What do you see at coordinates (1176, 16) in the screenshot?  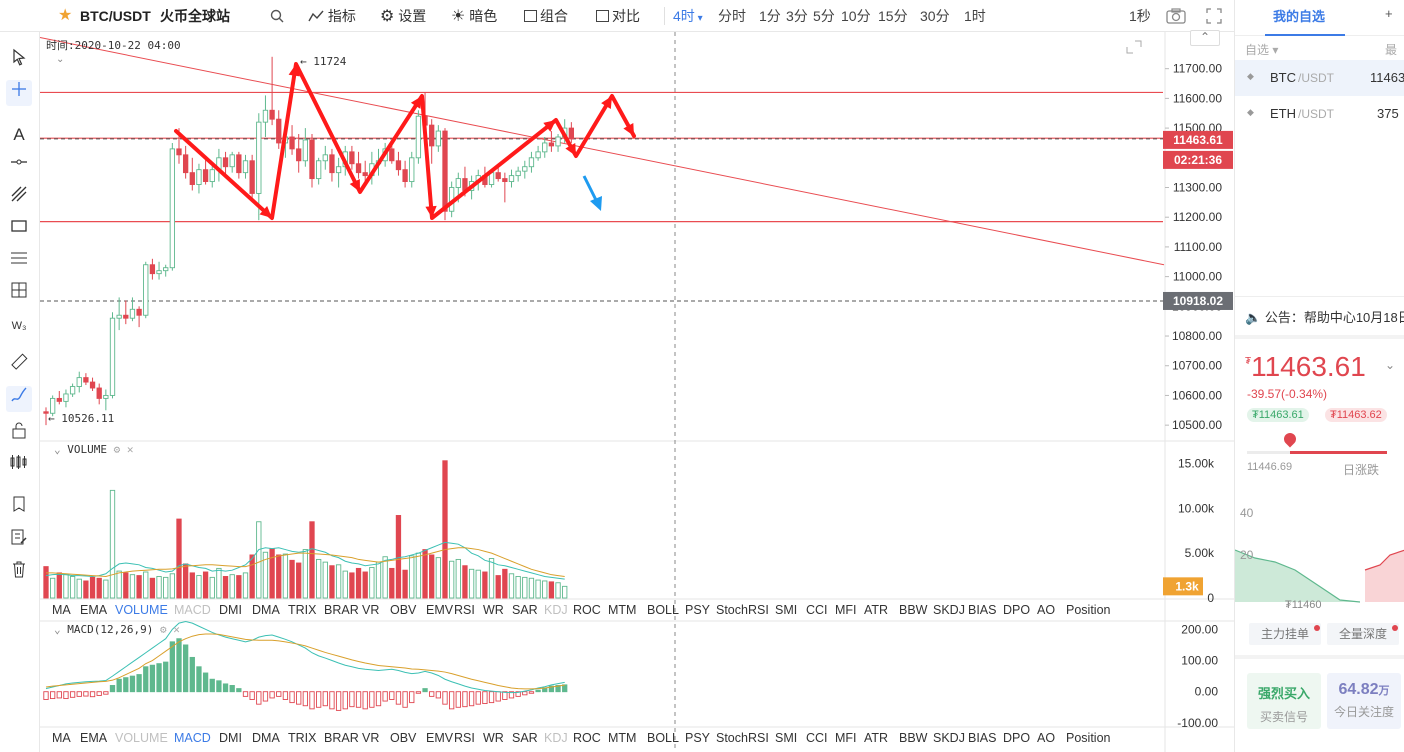 I see `camera-icon` at bounding box center [1176, 16].